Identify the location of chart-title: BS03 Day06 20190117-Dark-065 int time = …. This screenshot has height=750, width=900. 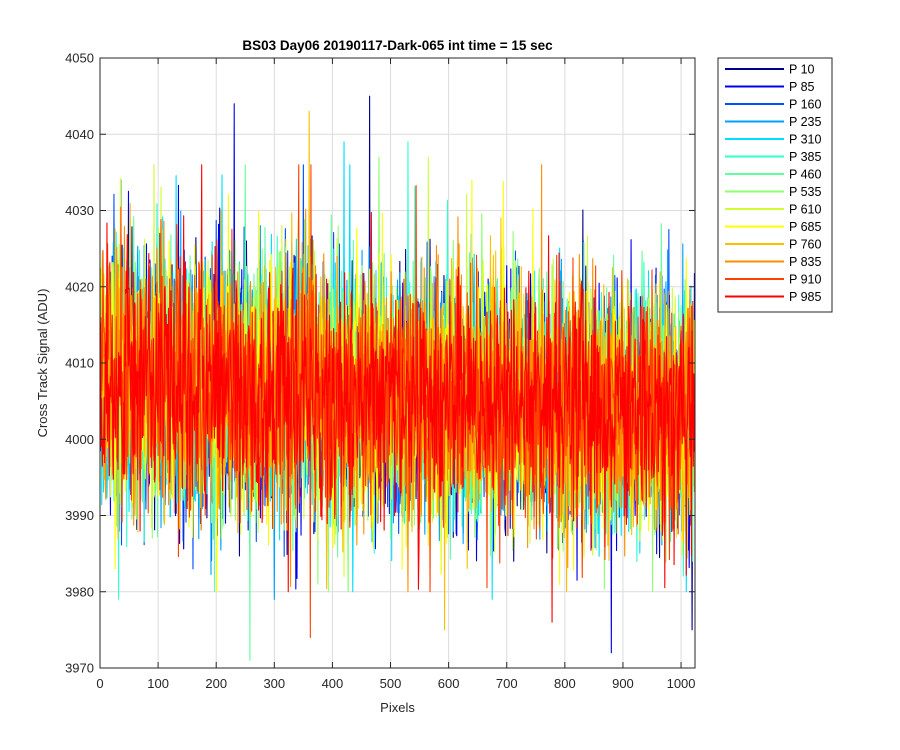
(397, 45).